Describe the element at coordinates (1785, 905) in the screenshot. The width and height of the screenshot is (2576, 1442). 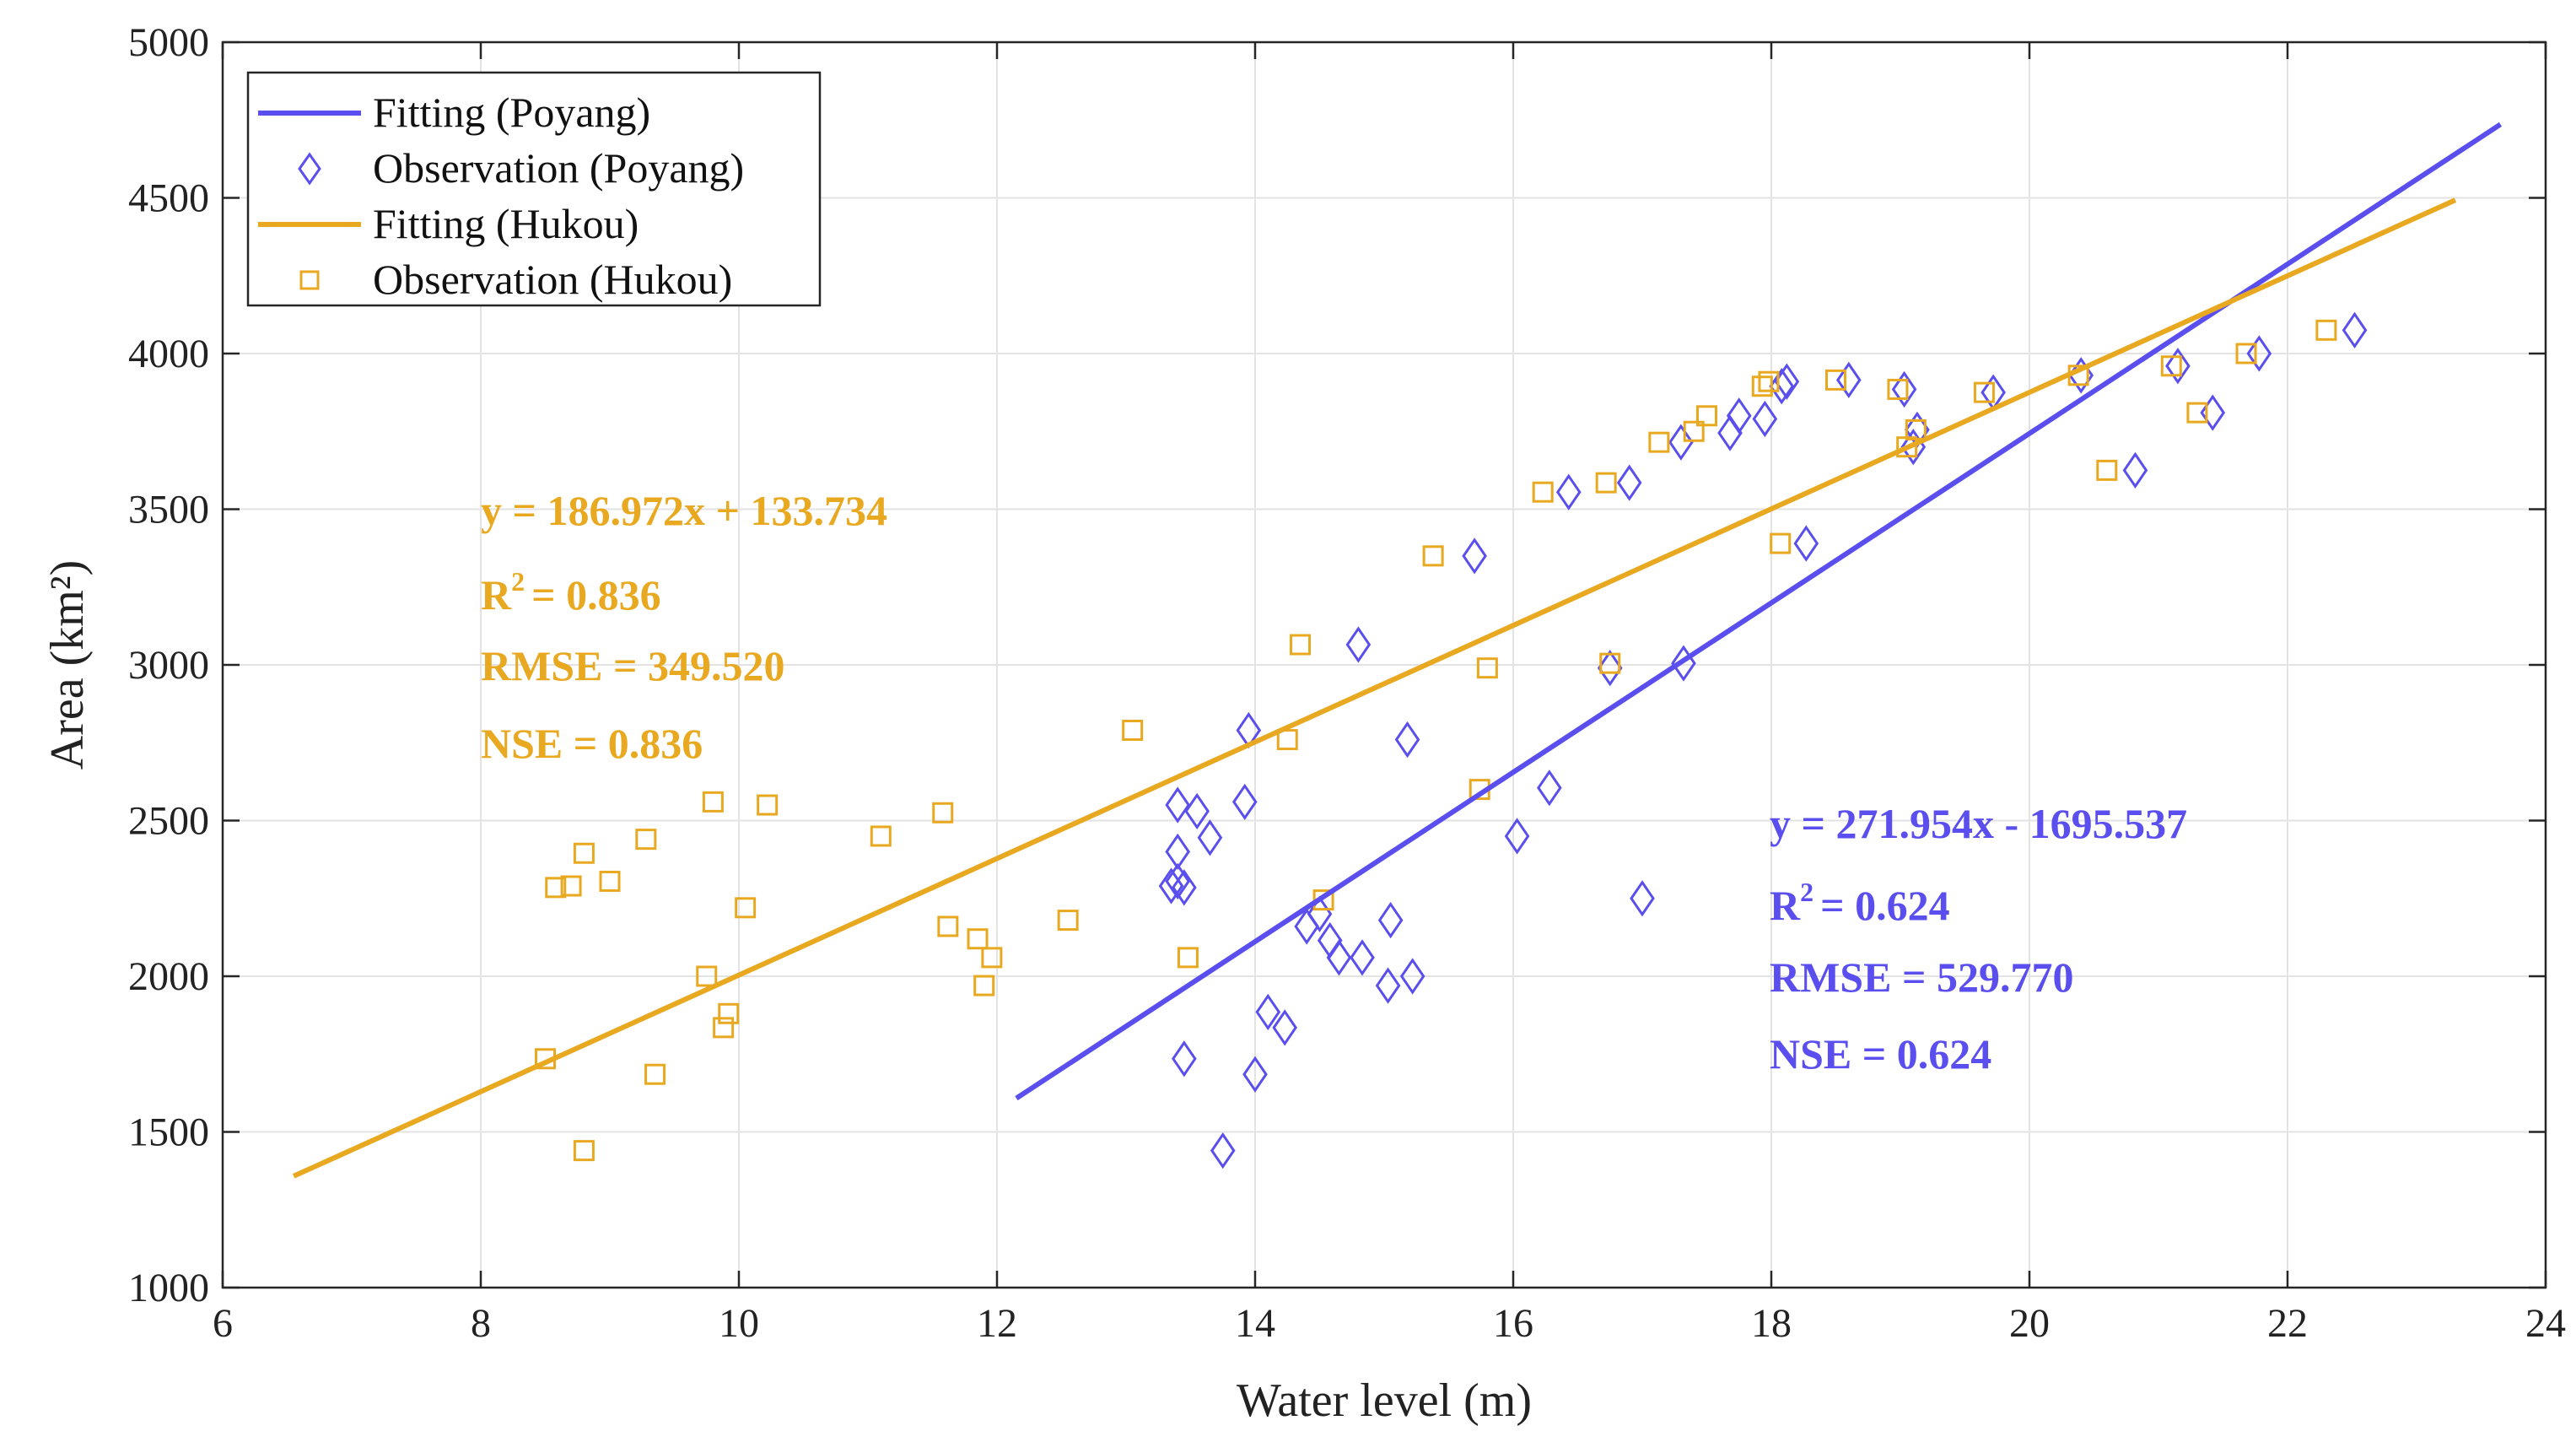
I see `poyang-r2-label: R` at that location.